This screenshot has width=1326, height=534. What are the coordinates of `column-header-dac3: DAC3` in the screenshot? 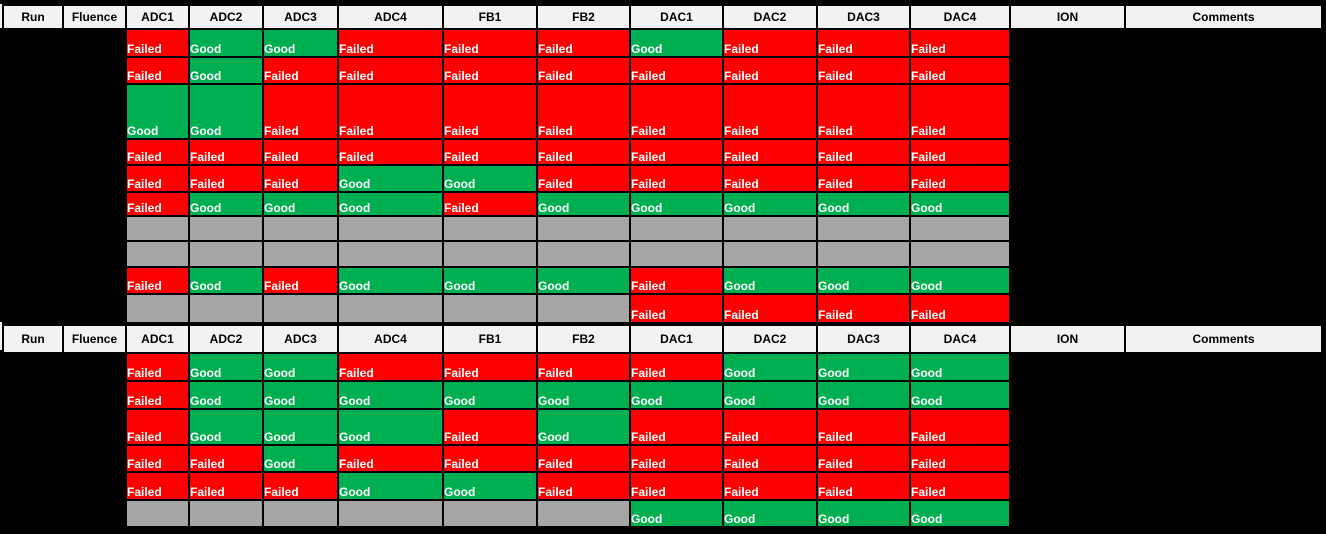 It's located at (863, 339).